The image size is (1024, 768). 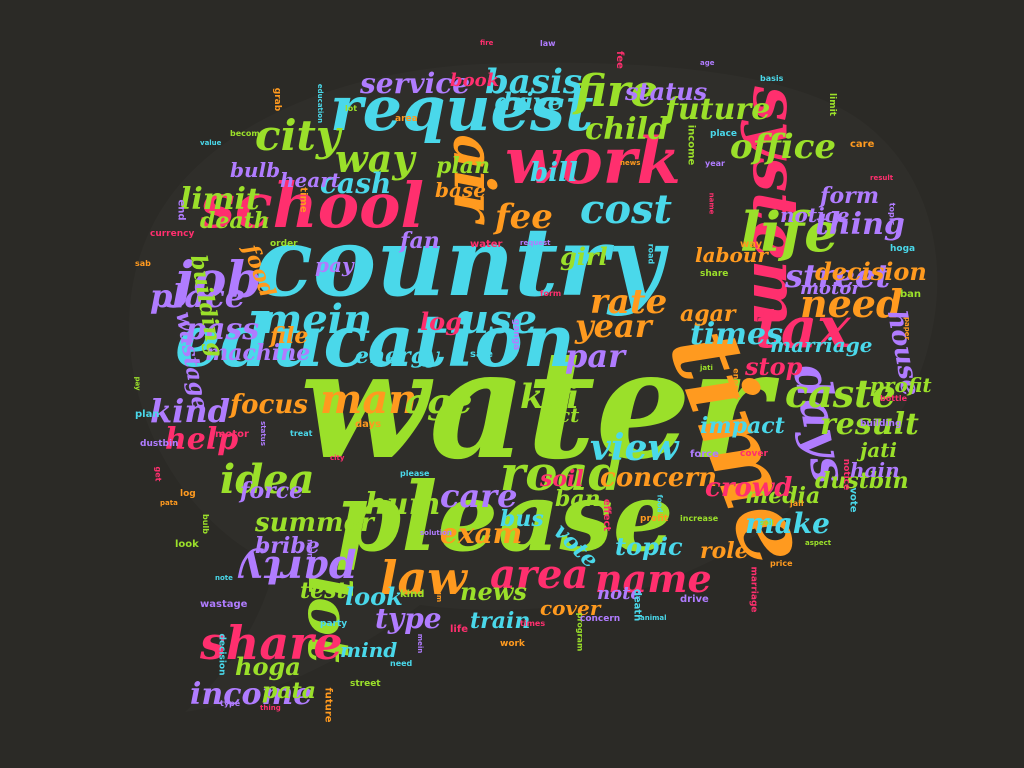 What do you see at coordinates (840, 393) in the screenshot?
I see `word-caste: caste` at bounding box center [840, 393].